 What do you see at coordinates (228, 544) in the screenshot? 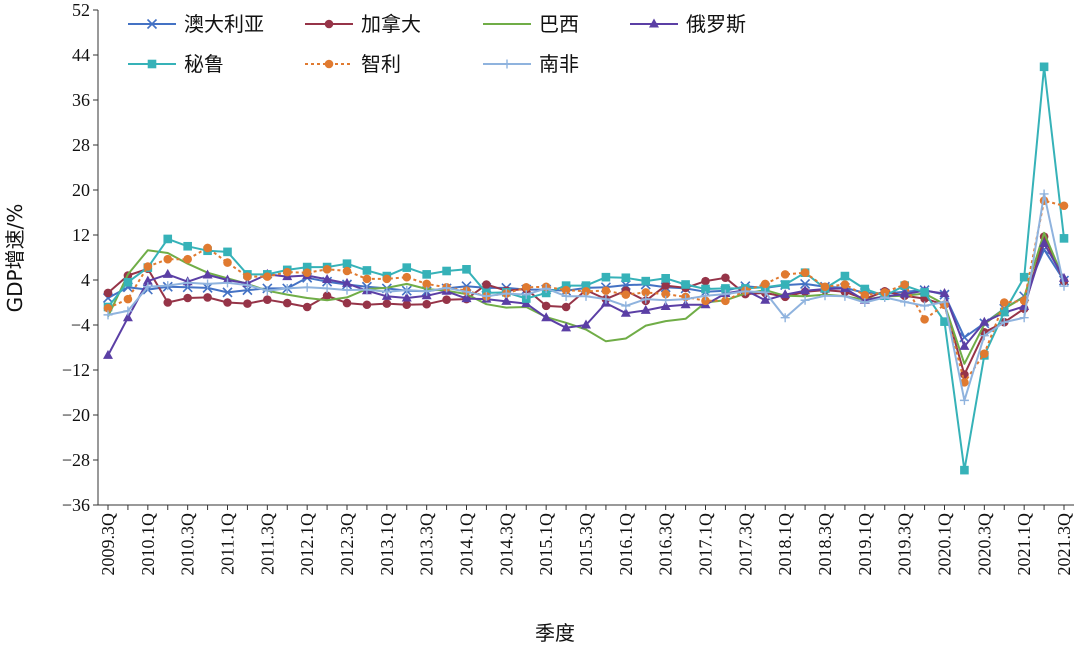
I see `x-tick-label: 2011.1Q` at bounding box center [228, 544].